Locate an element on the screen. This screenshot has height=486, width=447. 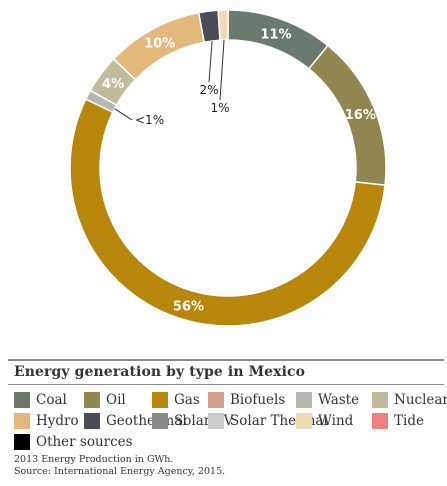
legend-top-divider is located at coordinates (226, 360).